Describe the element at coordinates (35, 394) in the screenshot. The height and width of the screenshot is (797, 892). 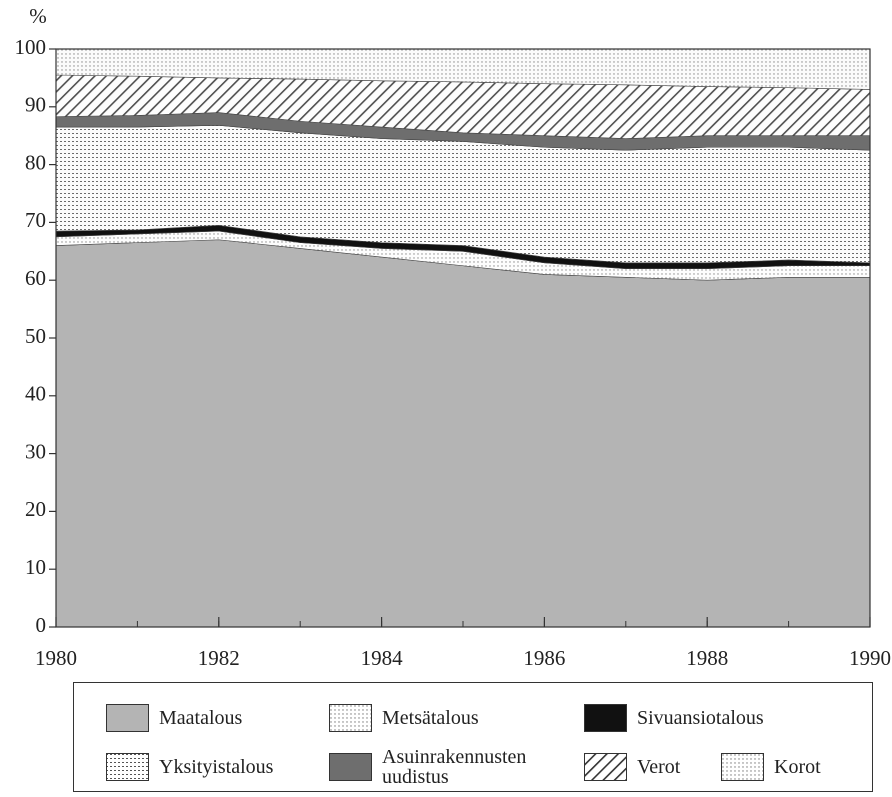
I see `y-tick-label: 40` at that location.